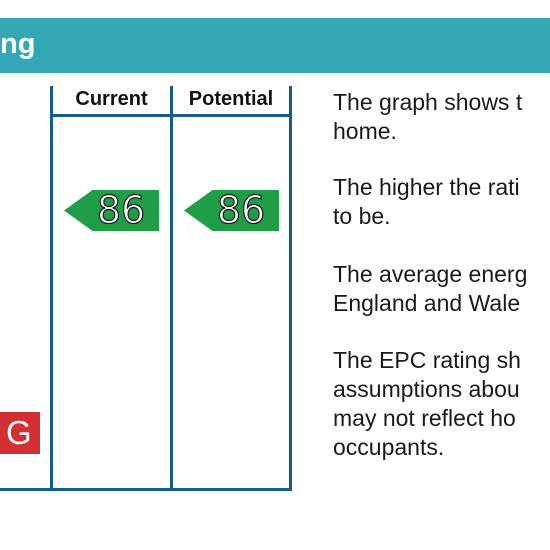 This screenshot has width=550, height=550. Describe the element at coordinates (426, 389) in the screenshot. I see `info-line: assumptions abou` at that location.